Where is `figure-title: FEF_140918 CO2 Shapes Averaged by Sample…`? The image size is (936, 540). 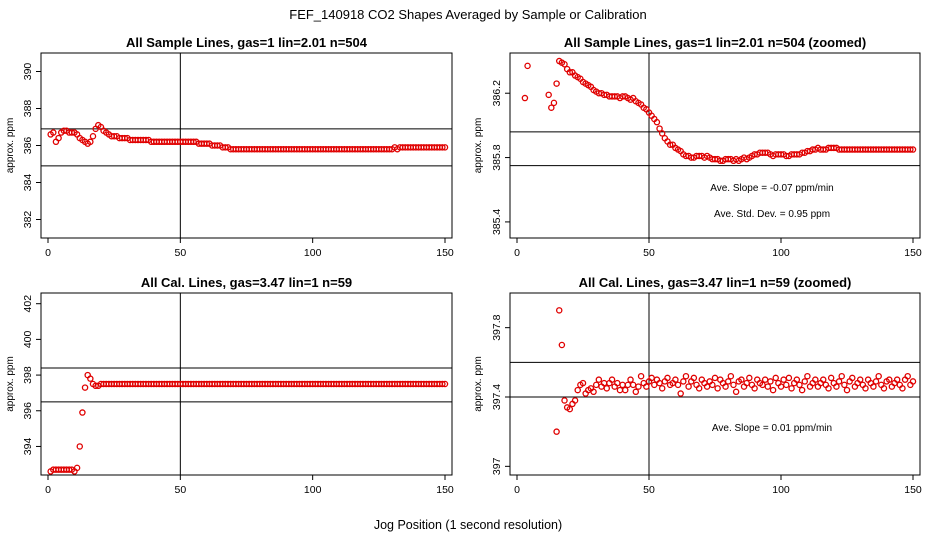 figure-title: FEF_140918 CO2 Shapes Averaged by Sample… is located at coordinates (467, 14).